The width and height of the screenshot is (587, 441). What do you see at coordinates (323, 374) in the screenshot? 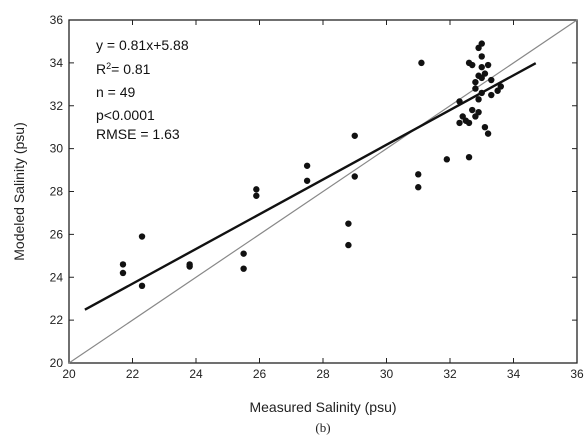
I see `x-tick-label: 28` at bounding box center [323, 374].